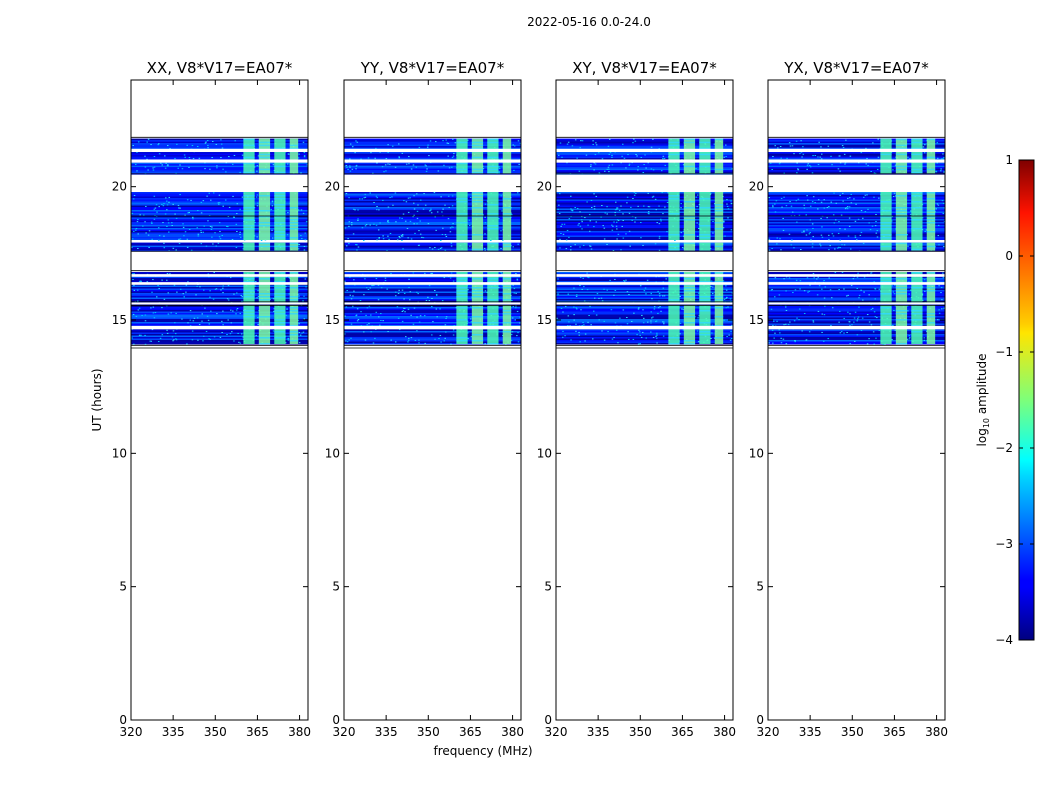  I want to click on colorbar-gradient, so click(1026, 400).